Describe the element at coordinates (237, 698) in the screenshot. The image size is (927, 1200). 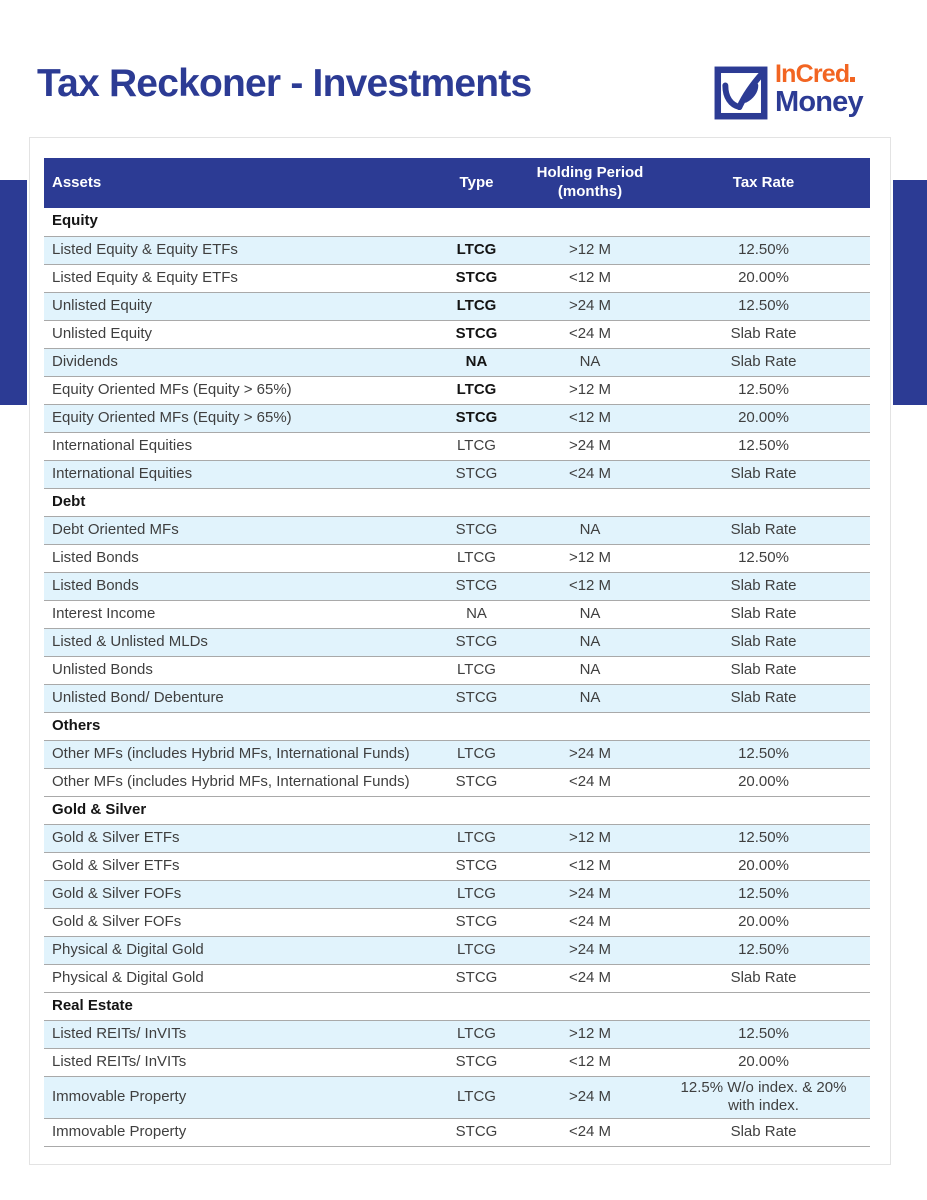
I see `cell-assets: Unlisted Bond/ Debenture` at that location.